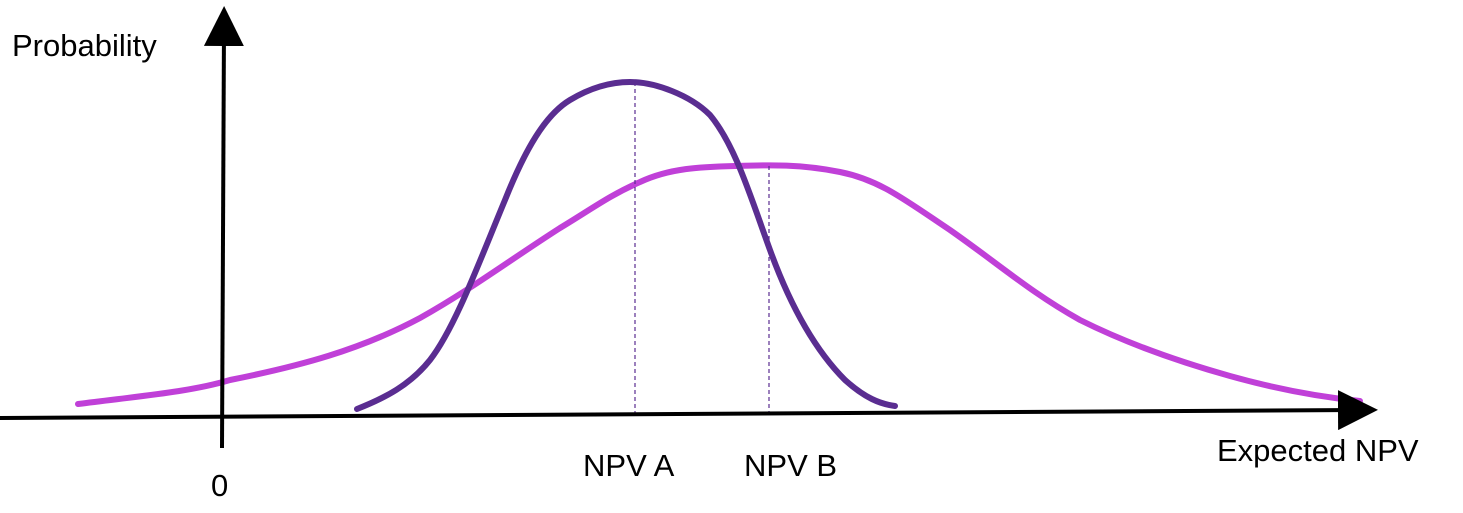 The width and height of the screenshot is (1463, 513). What do you see at coordinates (791, 465) in the screenshot?
I see `npv-b-label: NPV B` at bounding box center [791, 465].